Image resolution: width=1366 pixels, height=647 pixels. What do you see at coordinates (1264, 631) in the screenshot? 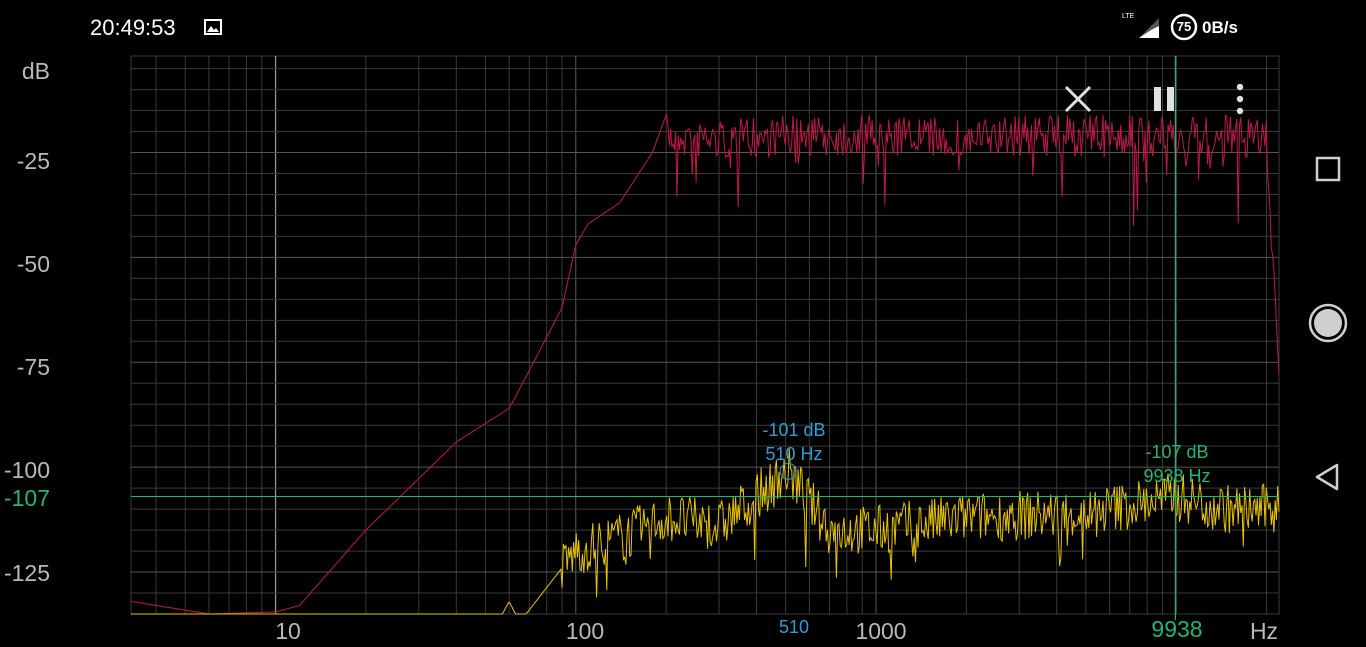
I see `x-unit-label: Hz` at bounding box center [1264, 631].